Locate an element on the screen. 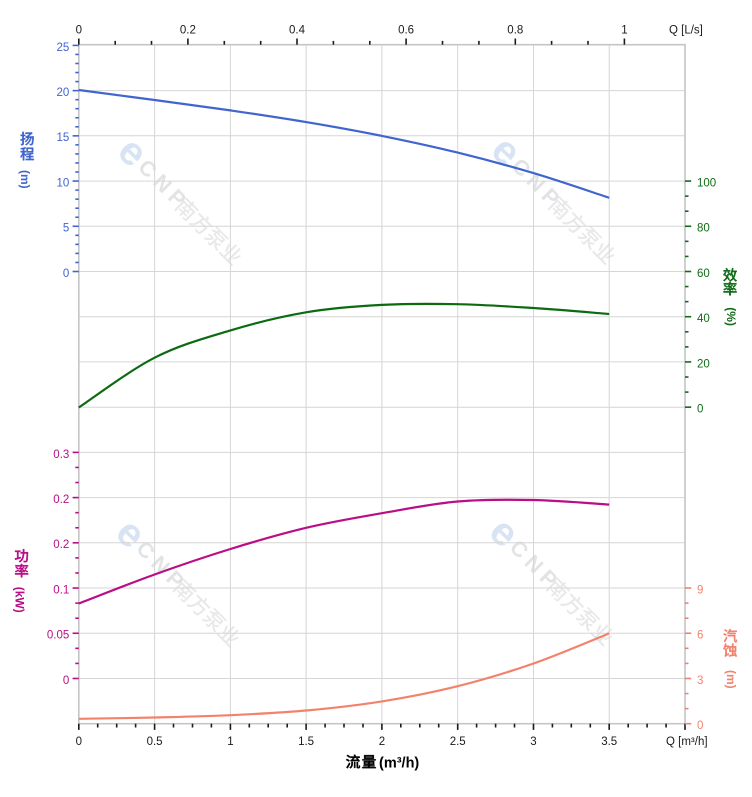  svg-text: 80 is located at coordinates (703, 229).